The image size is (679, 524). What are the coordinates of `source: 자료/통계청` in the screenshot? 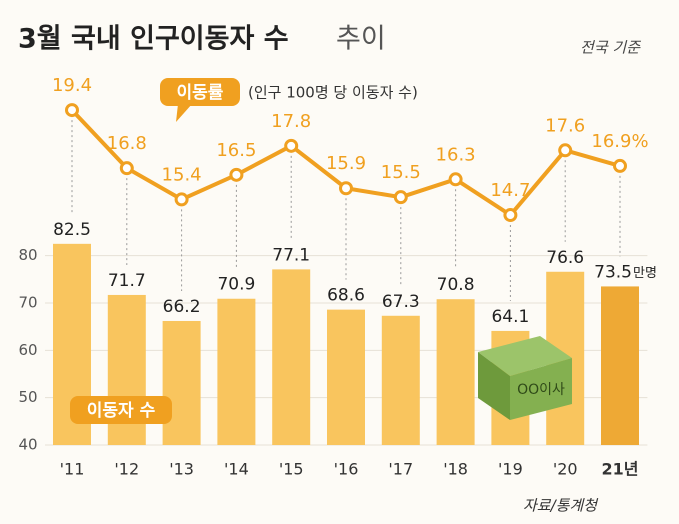 It's located at (561, 506).